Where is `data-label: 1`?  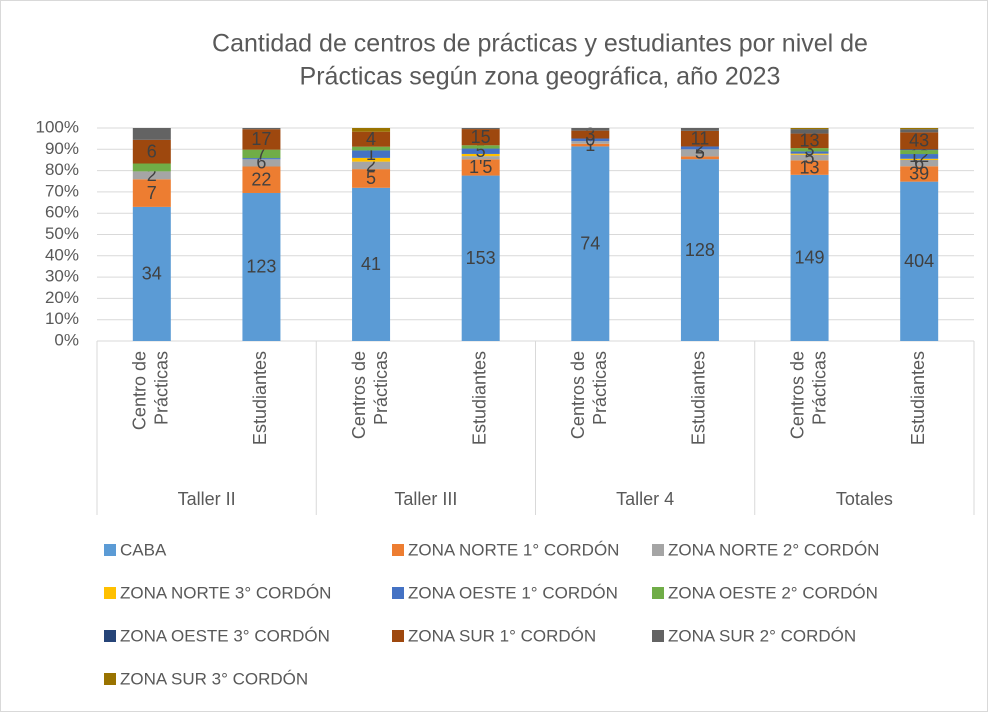
data-label: 1 is located at coordinates (590, 145).